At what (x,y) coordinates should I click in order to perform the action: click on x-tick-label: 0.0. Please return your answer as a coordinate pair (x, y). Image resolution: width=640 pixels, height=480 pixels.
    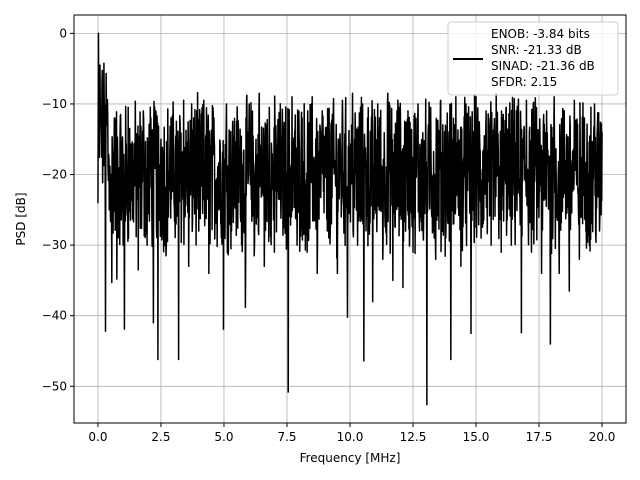
    Looking at the image, I should click on (97, 437).